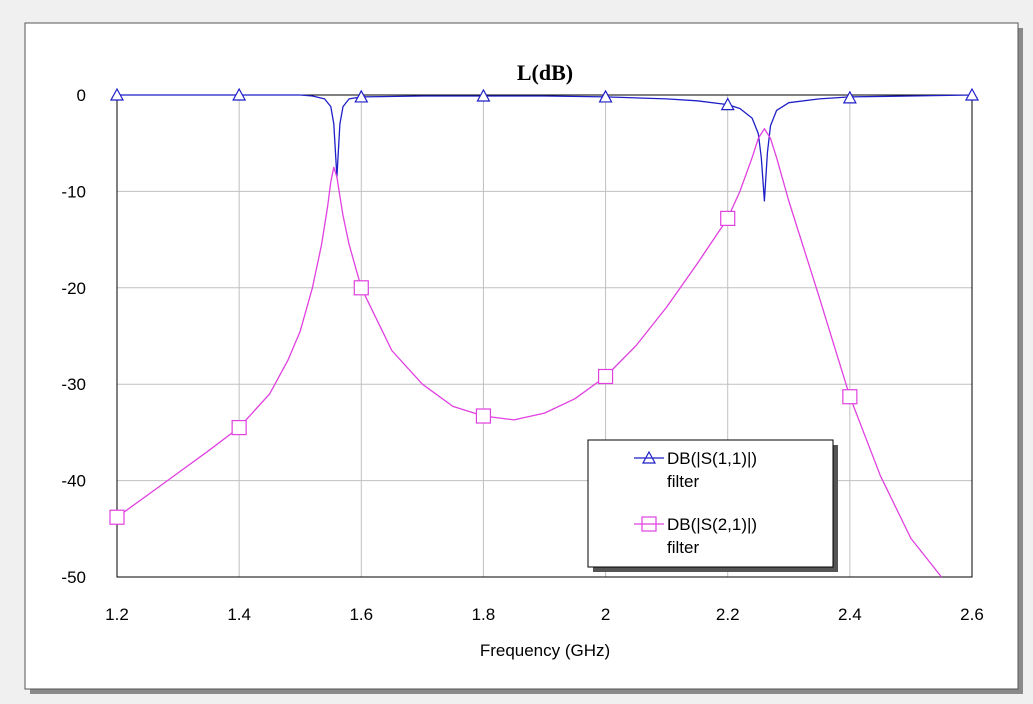 The width and height of the screenshot is (1033, 704). What do you see at coordinates (544, 148) in the screenshot?
I see `series-line-s11` at bounding box center [544, 148].